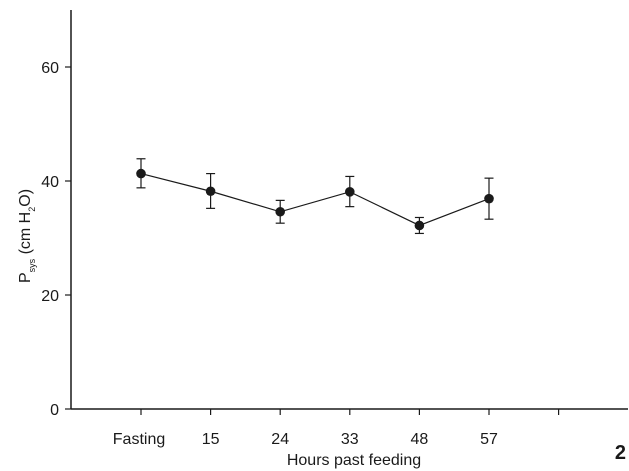 The image size is (629, 471). Describe the element at coordinates (50, 296) in the screenshot. I see `y-tick-label: 20` at that location.